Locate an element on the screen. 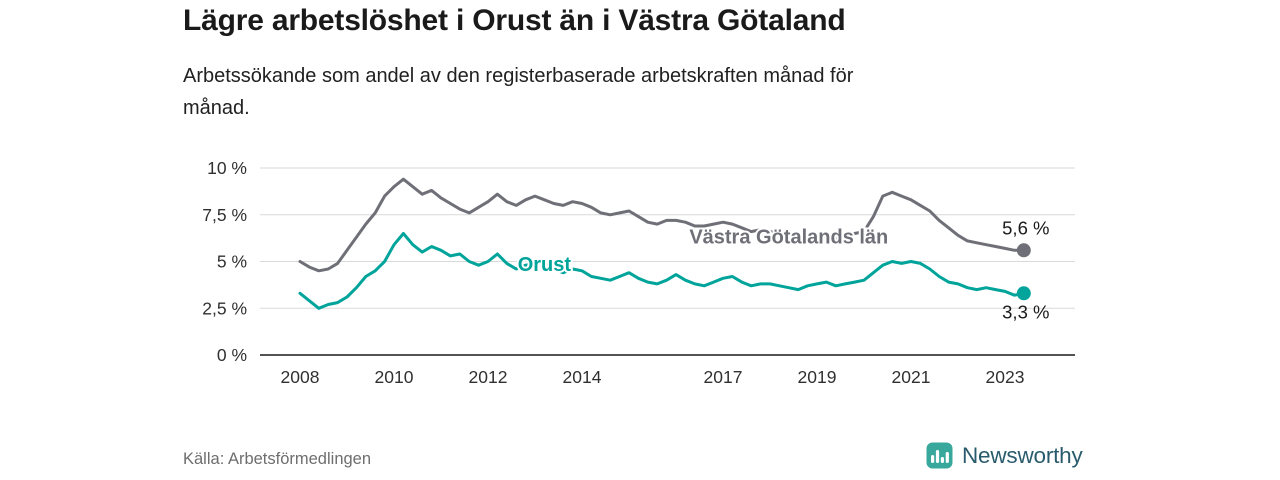 The image size is (1280, 480). chart-subtitle-line-2: månad. is located at coordinates (216, 108).